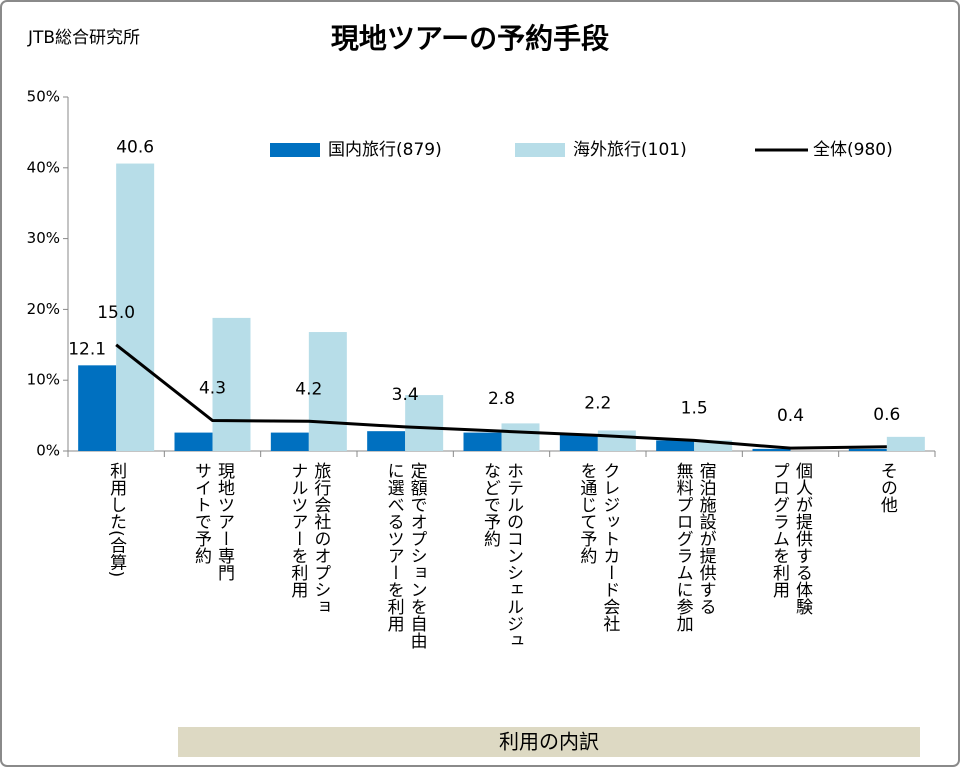 The image size is (960, 767). What do you see at coordinates (43, 167) in the screenshot?
I see `y-tick-label: 40%` at bounding box center [43, 167].